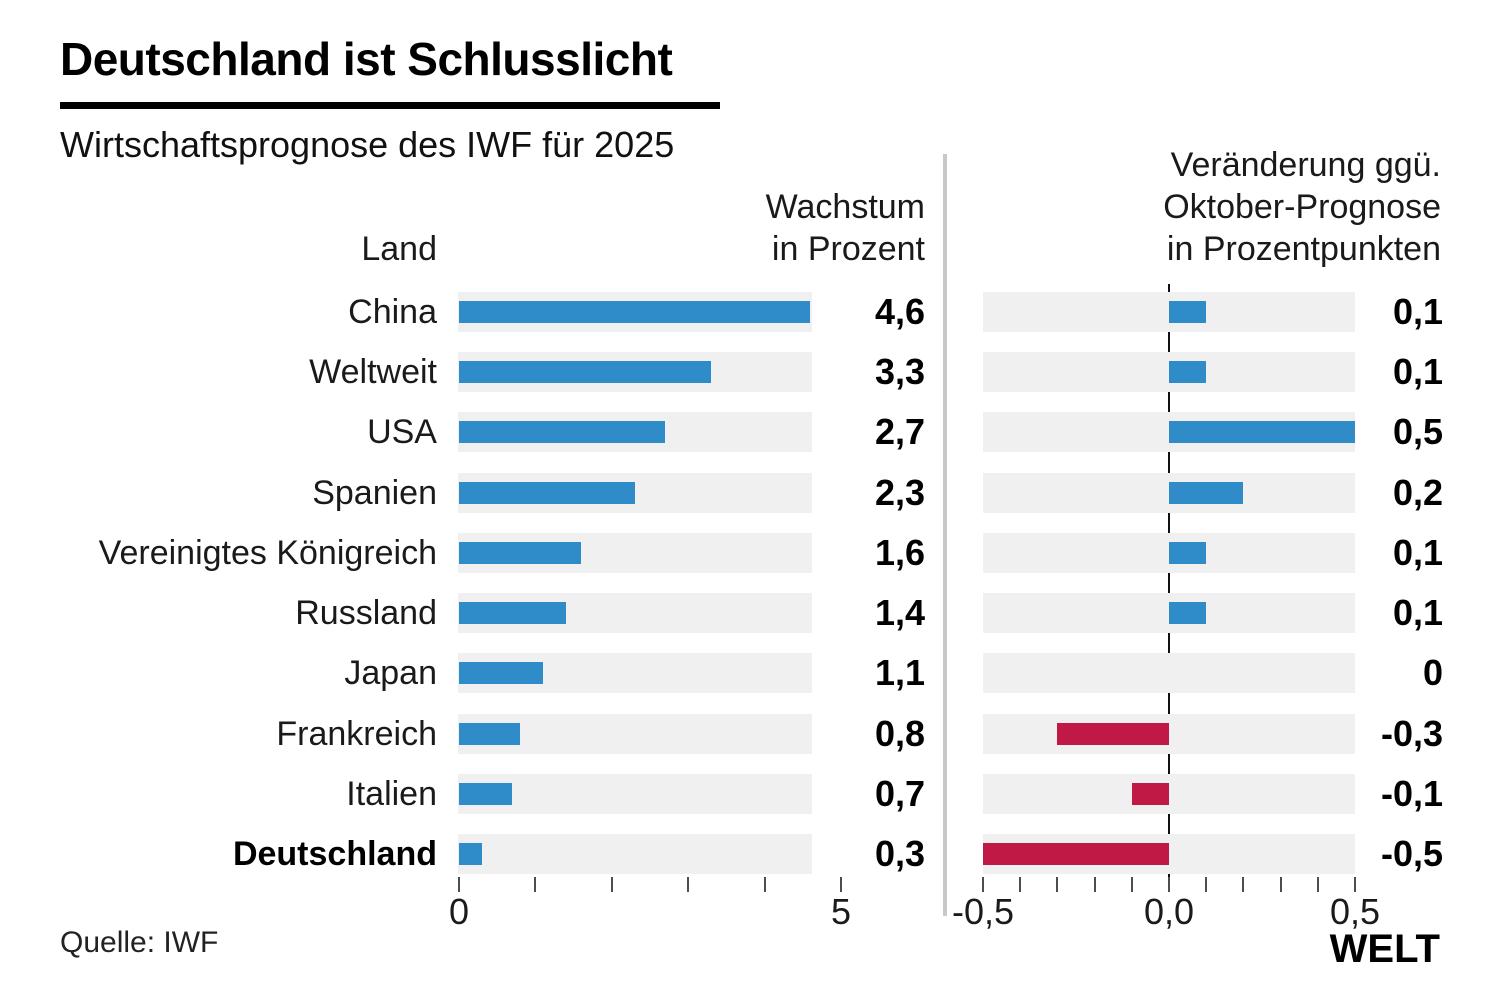  Describe the element at coordinates (1384, 949) in the screenshot. I see `welt-logo: WELT` at that location.